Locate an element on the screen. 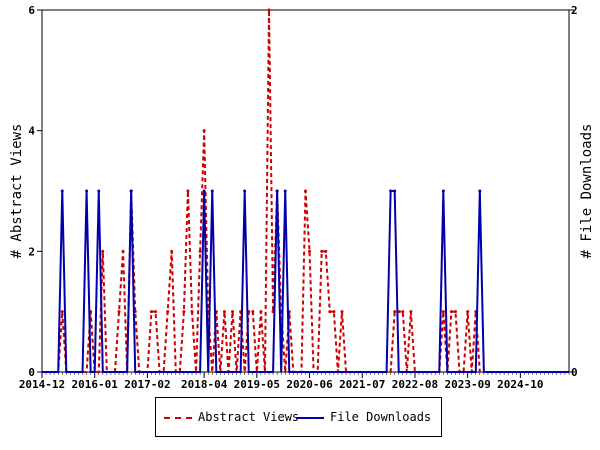 This screenshot has height=450, width=600. y-axis-left-title: # Abstract Views is located at coordinates (17, 191).